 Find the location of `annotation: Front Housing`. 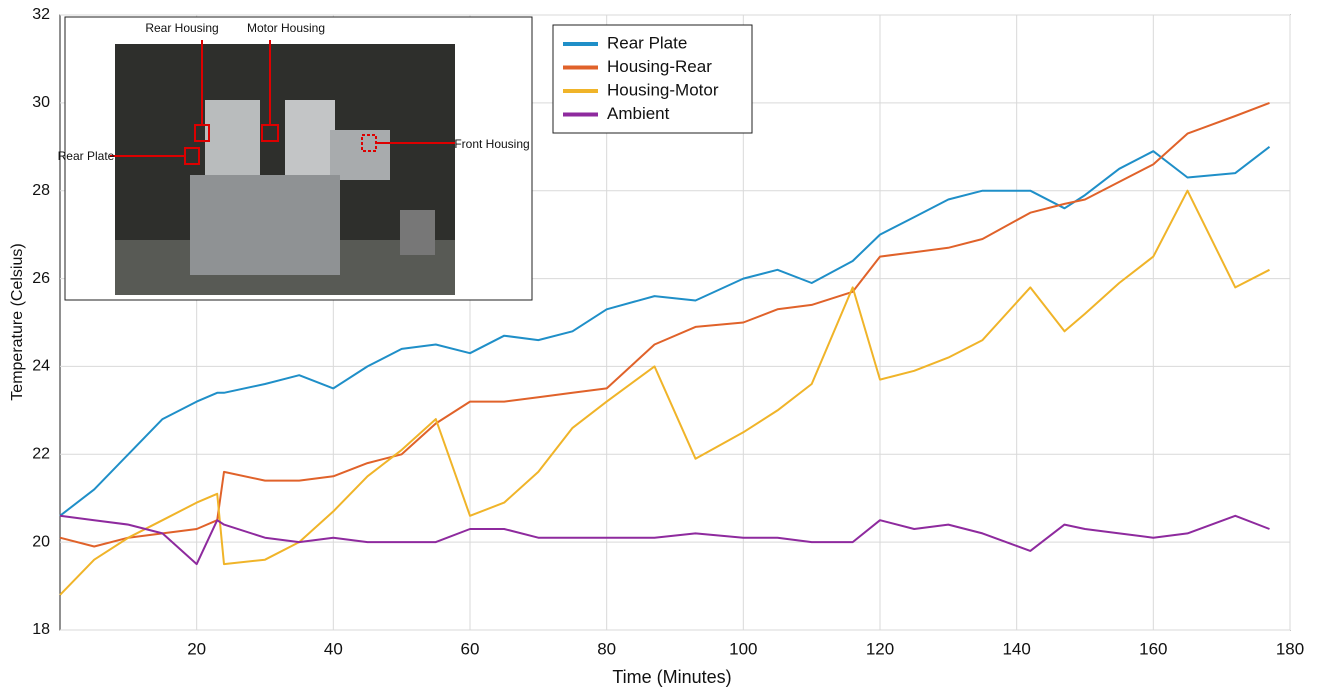

annotation: Front Housing is located at coordinates (491, 144).